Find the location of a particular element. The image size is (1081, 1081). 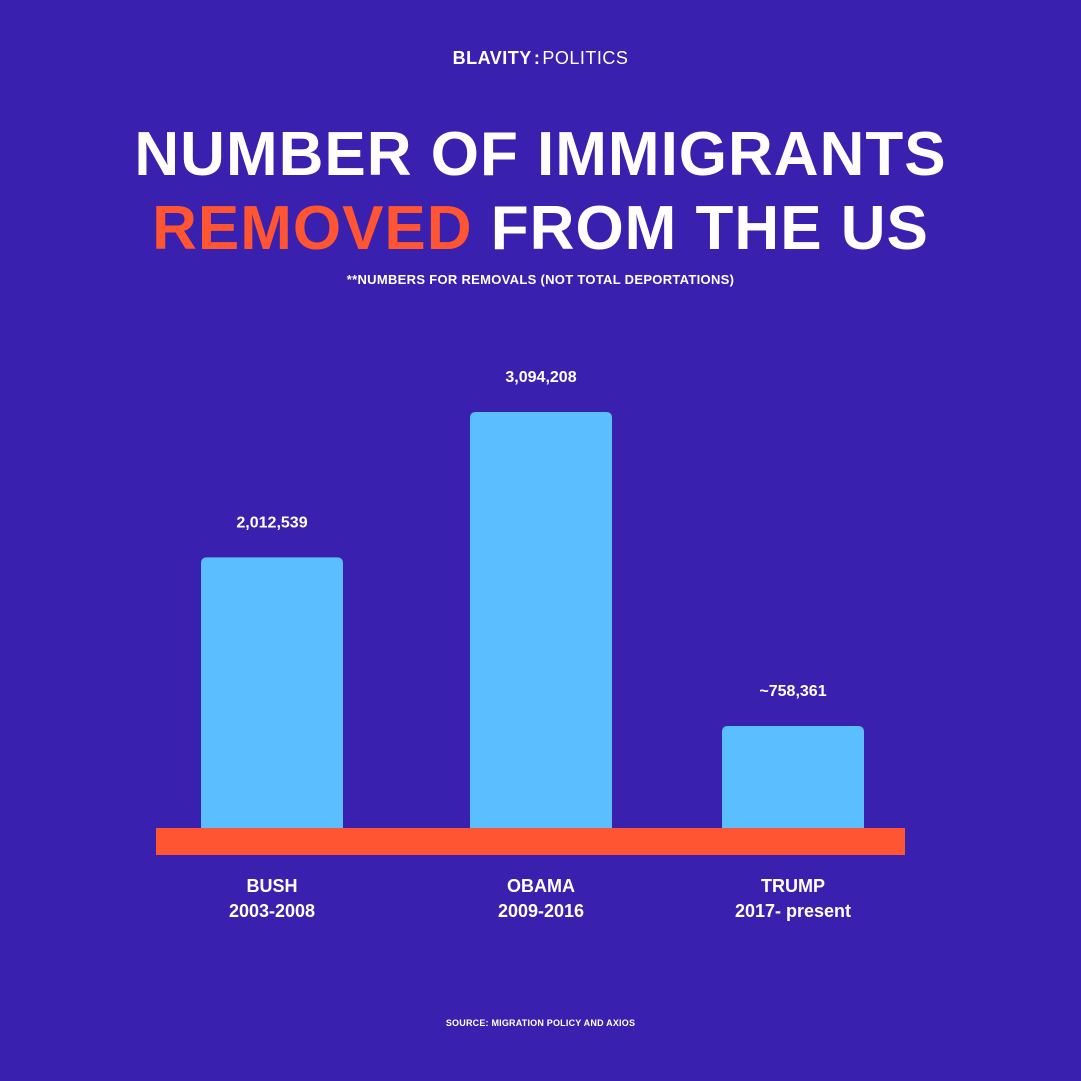

category-label-obama: OBAMA is located at coordinates (541, 886).